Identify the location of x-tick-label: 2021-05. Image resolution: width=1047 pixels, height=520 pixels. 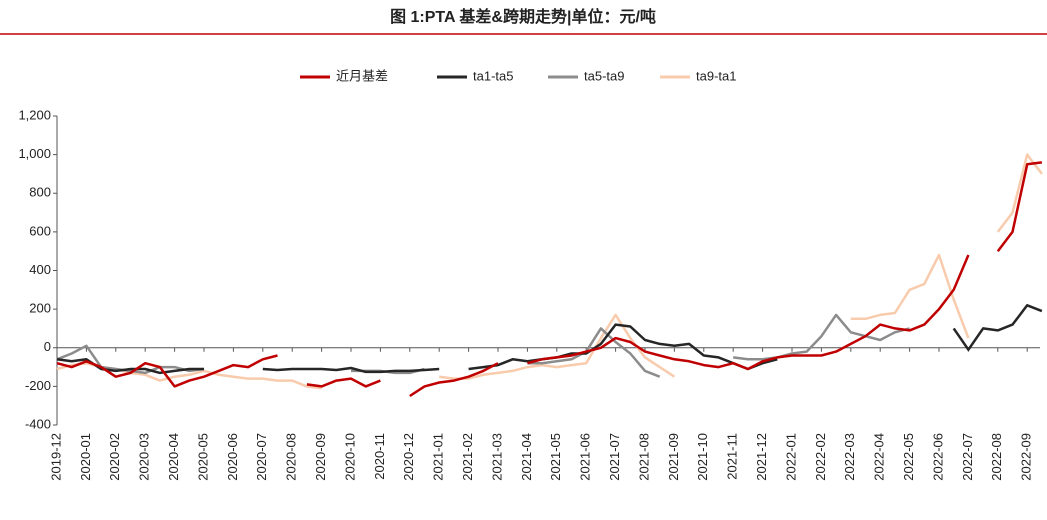
(555, 457).